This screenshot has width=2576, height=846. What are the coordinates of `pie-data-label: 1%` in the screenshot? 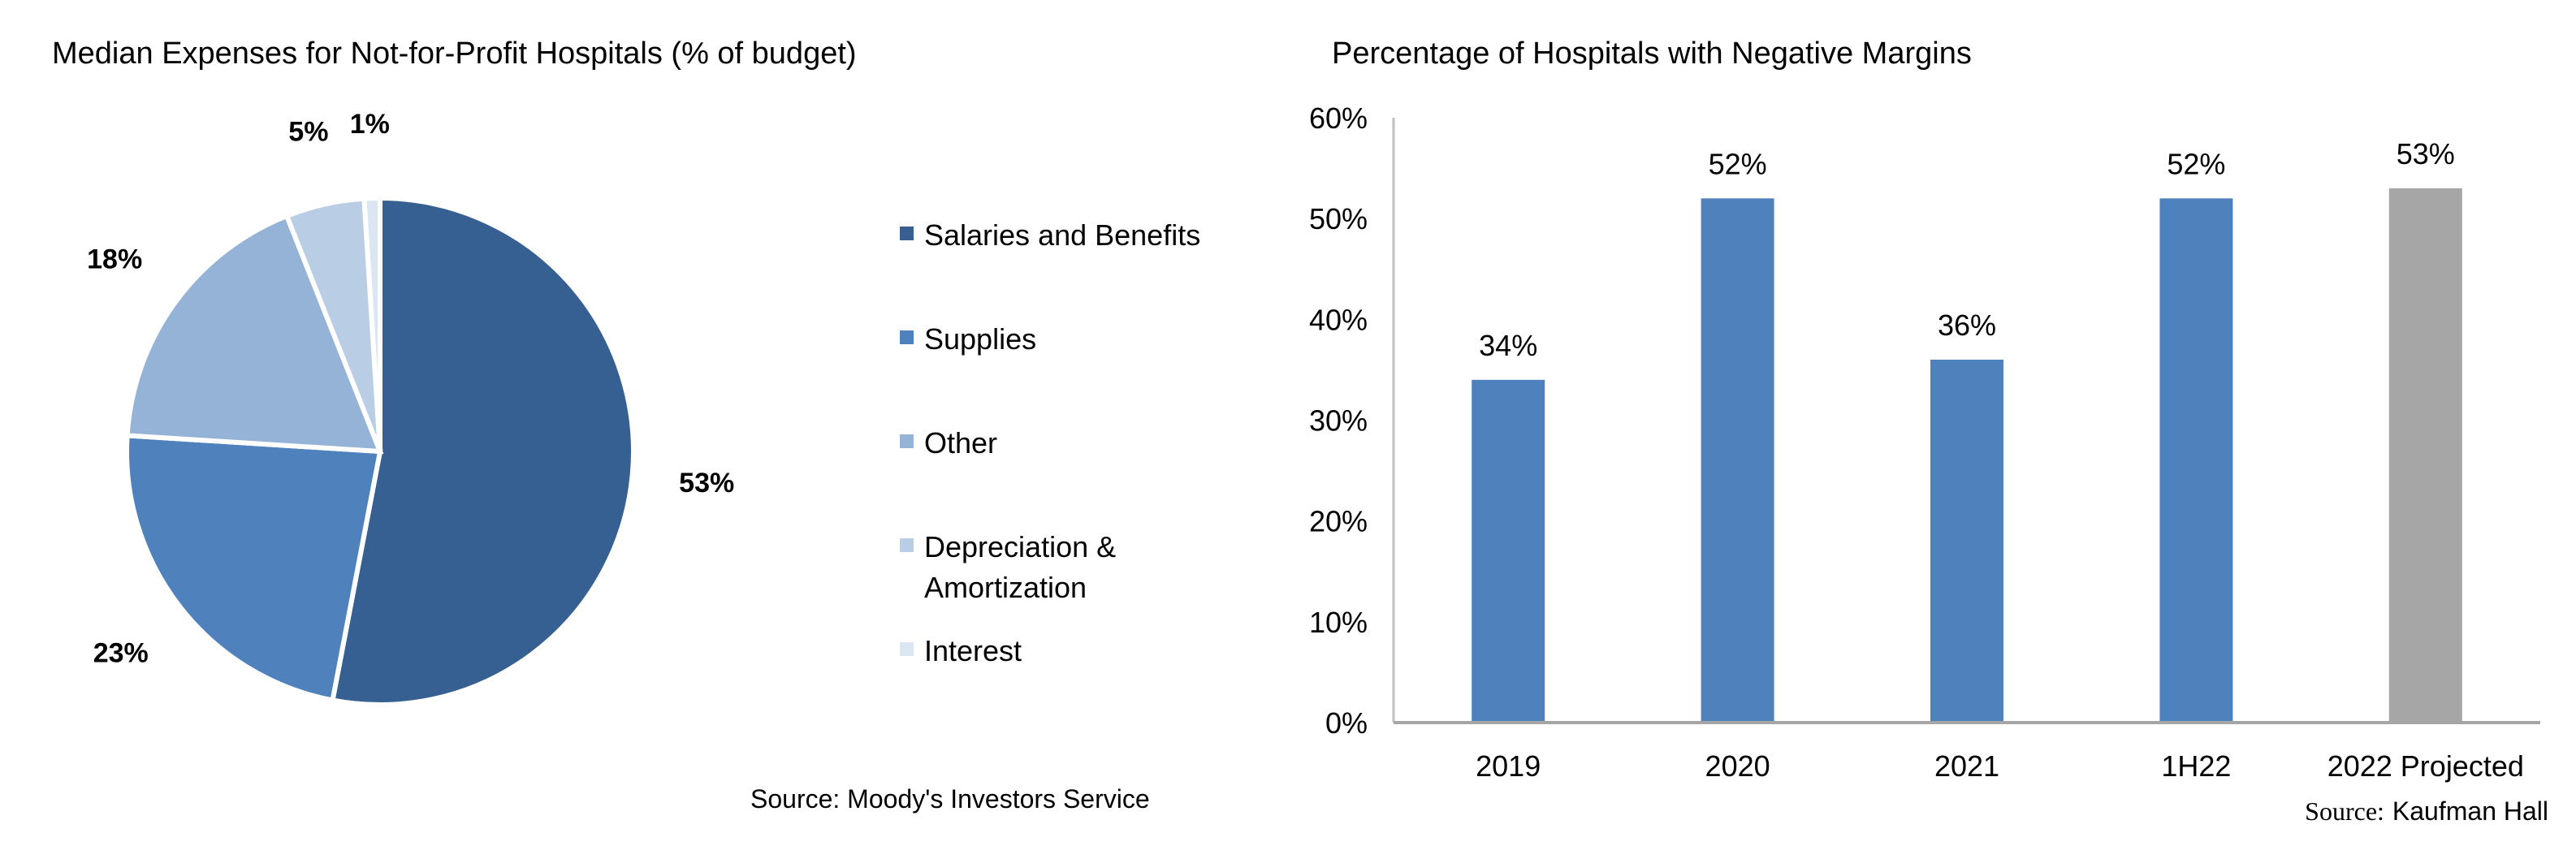 It's located at (370, 124).